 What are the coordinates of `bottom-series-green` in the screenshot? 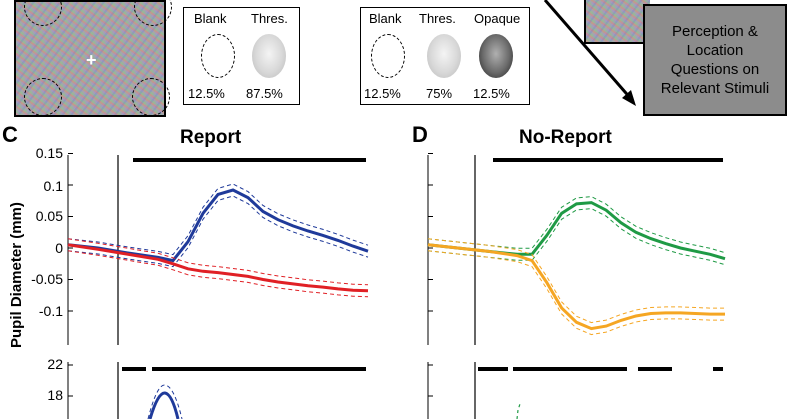 It's located at (518, 411).